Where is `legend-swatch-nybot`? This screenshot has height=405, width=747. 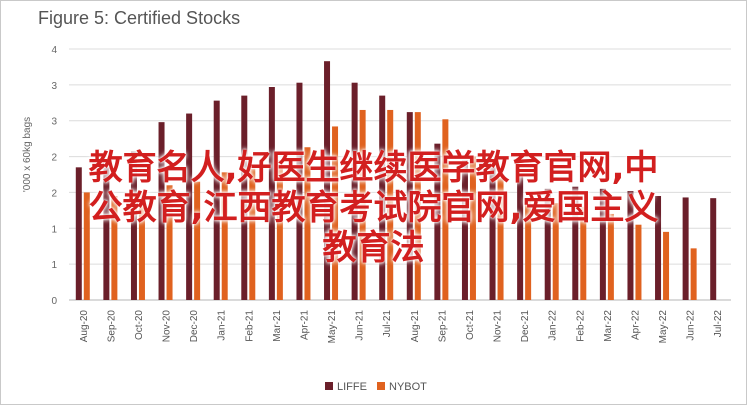 legend-swatch-nybot is located at coordinates (381, 386).